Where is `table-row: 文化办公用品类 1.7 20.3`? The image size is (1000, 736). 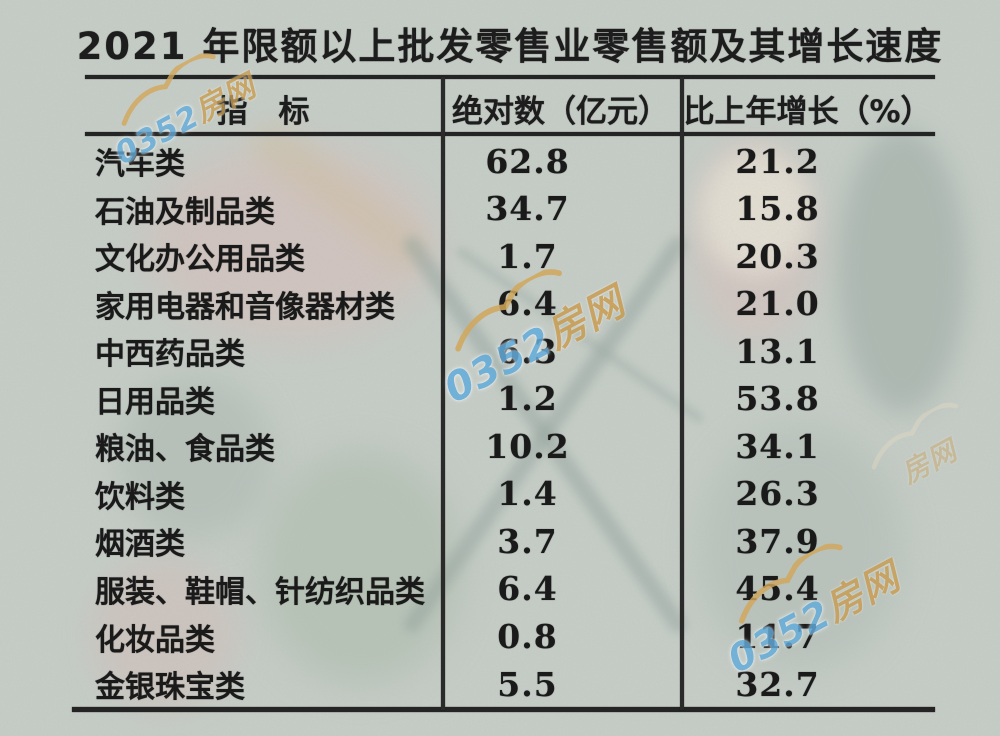 table-row: 文化办公用品类 1.7 20.3 is located at coordinates (510, 256).